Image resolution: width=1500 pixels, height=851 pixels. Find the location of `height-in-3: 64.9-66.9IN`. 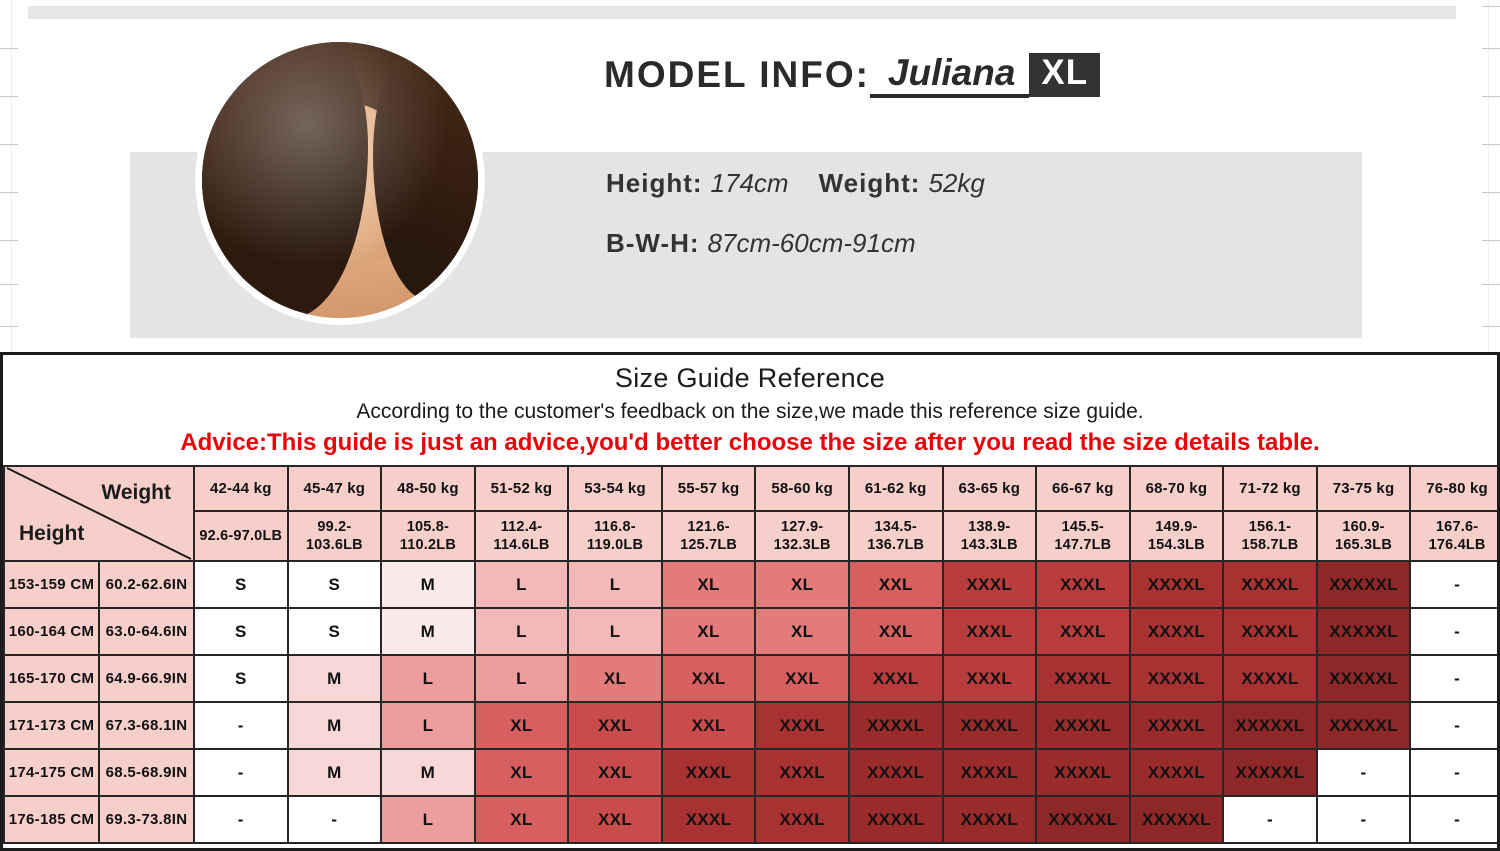

height-in-3: 64.9-66.9IN is located at coordinates (146, 678).